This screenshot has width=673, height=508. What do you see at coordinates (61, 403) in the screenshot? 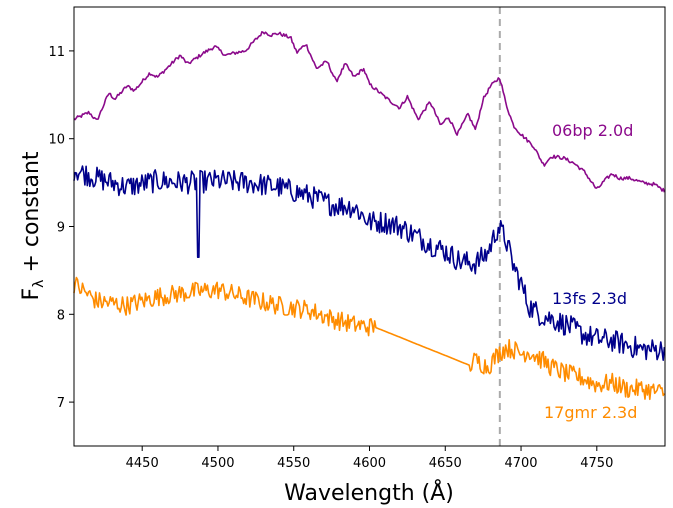
I see `y-tick-label: 7` at bounding box center [61, 403].